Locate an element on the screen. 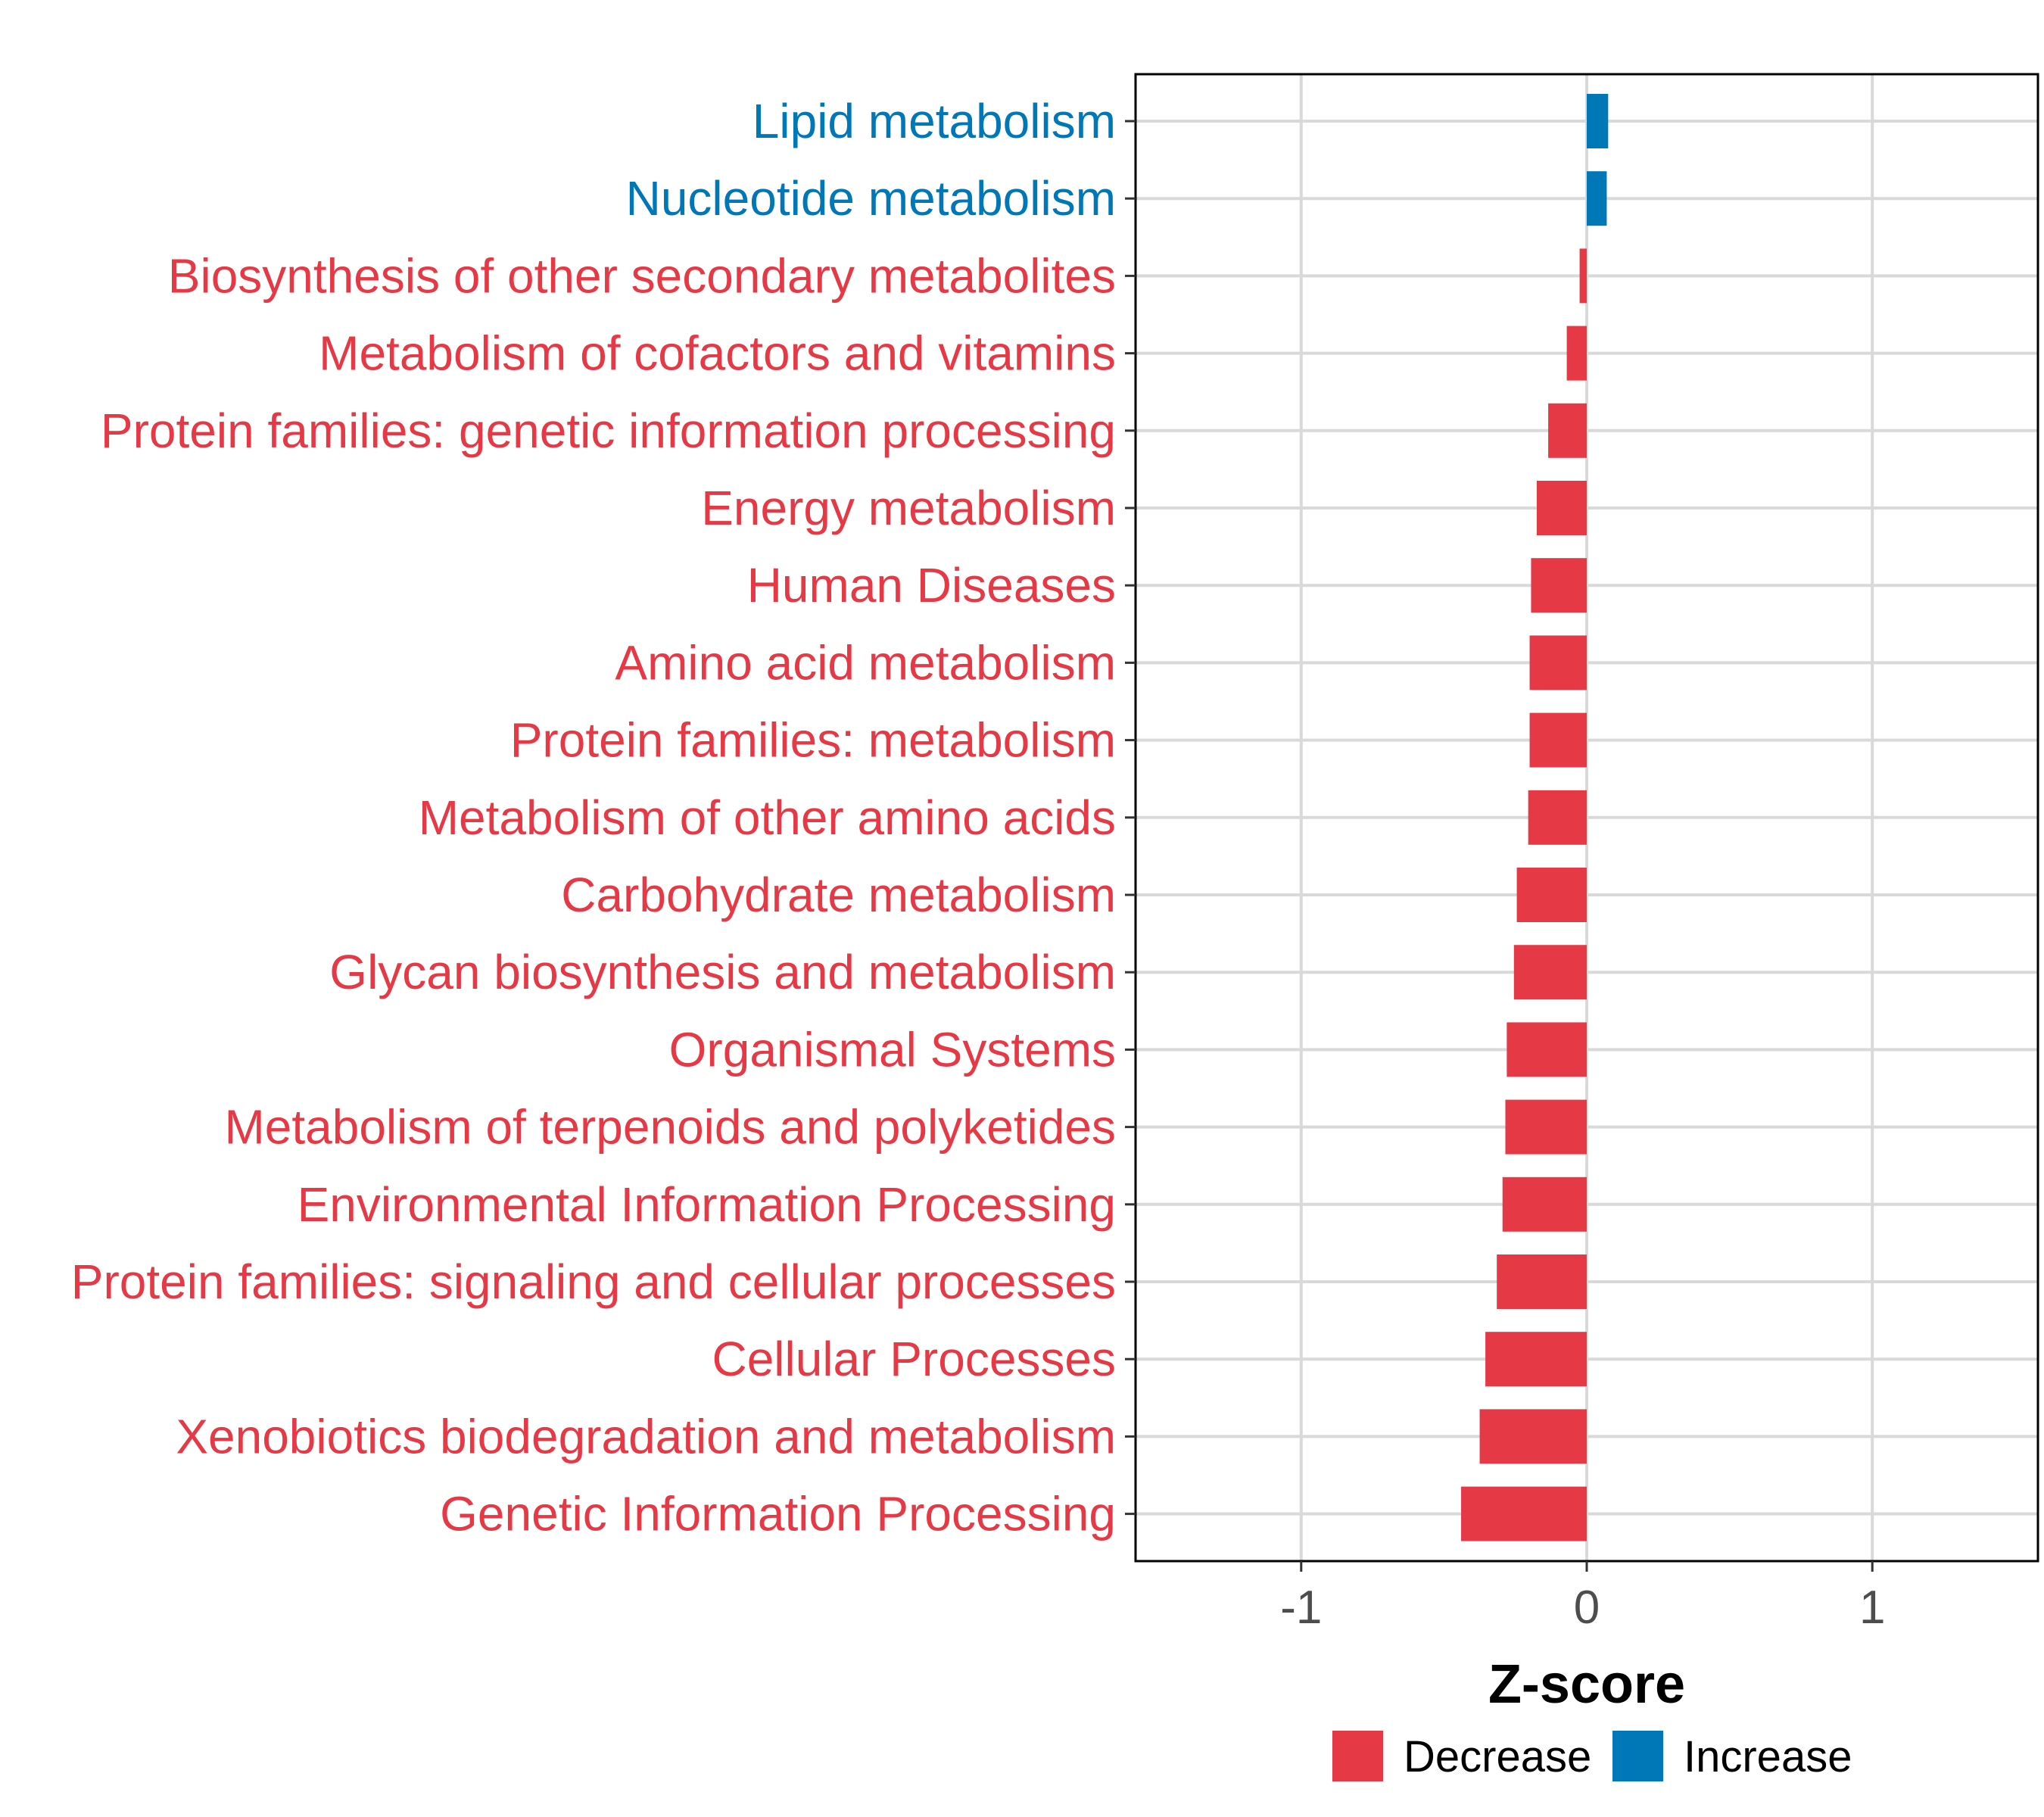 The width and height of the screenshot is (2044, 1817). category-label: Genetic Information Processing is located at coordinates (778, 1514).